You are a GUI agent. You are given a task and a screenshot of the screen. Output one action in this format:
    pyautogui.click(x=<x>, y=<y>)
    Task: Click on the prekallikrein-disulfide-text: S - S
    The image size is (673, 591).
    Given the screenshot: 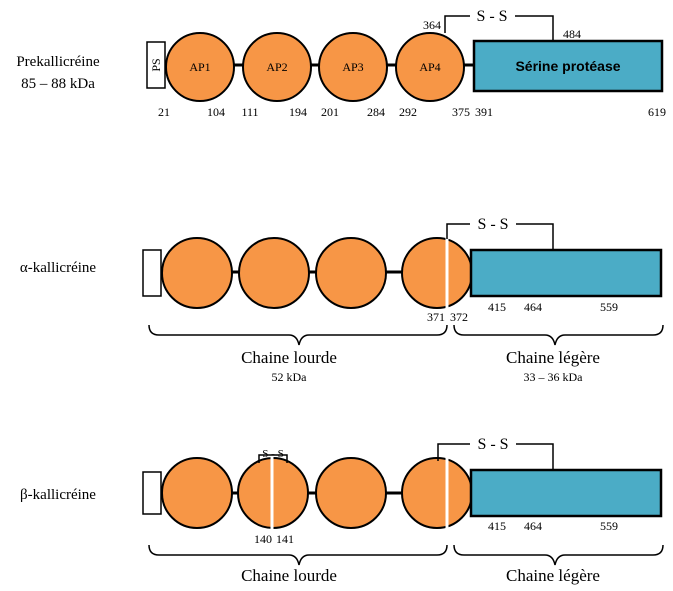 What is the action you would take?
    pyautogui.click(x=491, y=16)
    